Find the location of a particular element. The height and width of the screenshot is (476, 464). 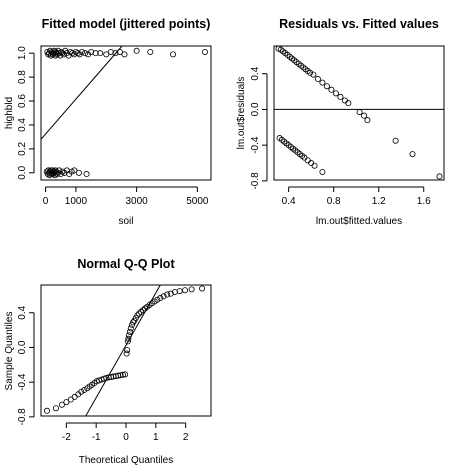

chart-title: Residuals vs. Fitted values is located at coordinates (359, 24).